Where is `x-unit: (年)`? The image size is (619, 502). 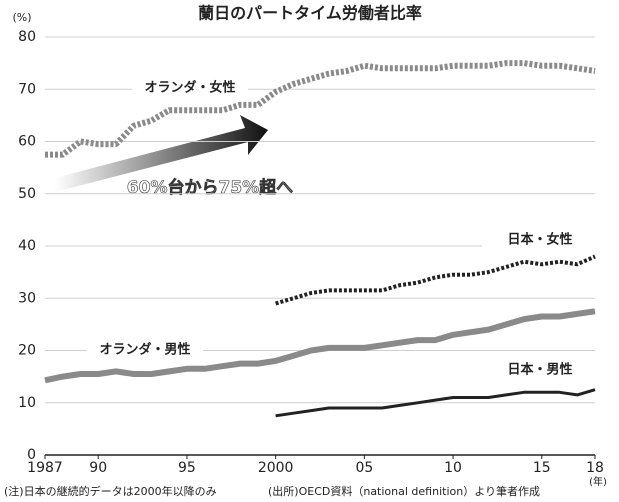 x-unit: (年) is located at coordinates (598, 481).